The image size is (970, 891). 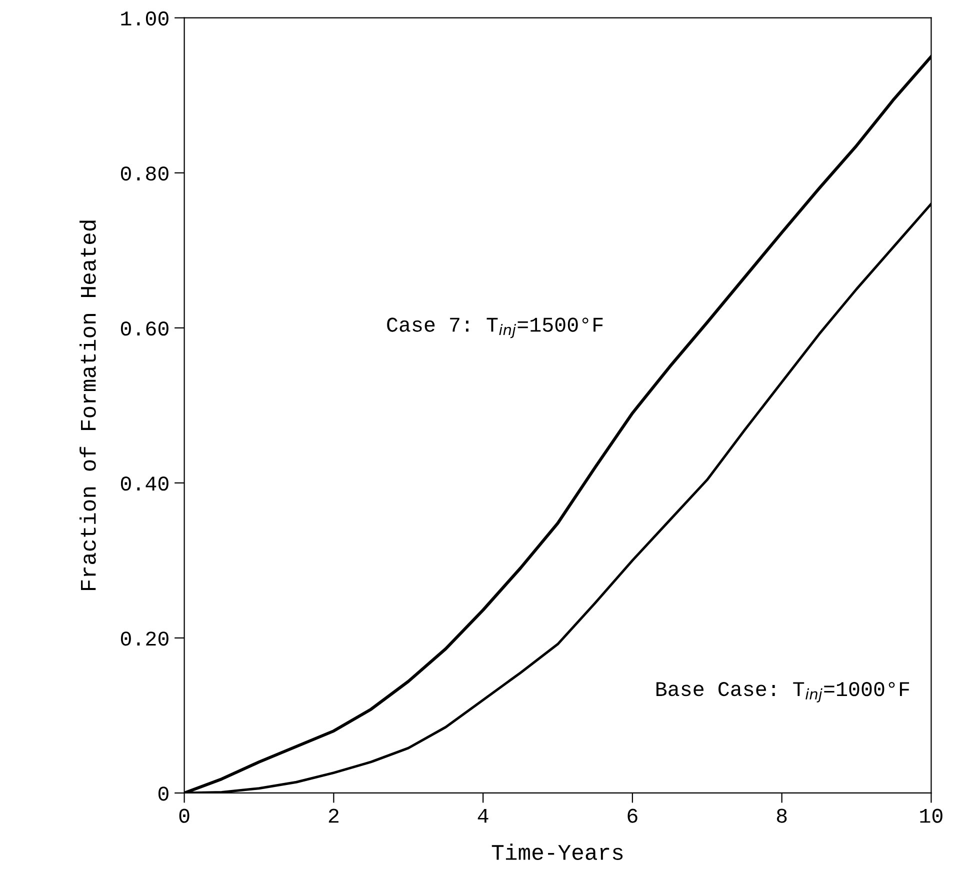 I want to click on y-tick-label: 0, so click(x=163, y=793).